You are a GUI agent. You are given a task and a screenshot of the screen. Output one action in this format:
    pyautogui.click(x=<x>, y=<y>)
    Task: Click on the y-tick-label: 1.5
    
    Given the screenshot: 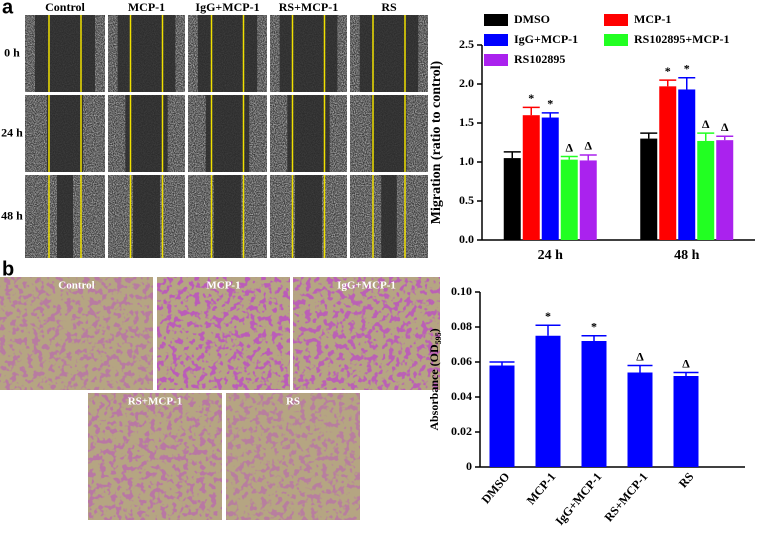 What is the action you would take?
    pyautogui.click(x=466, y=122)
    